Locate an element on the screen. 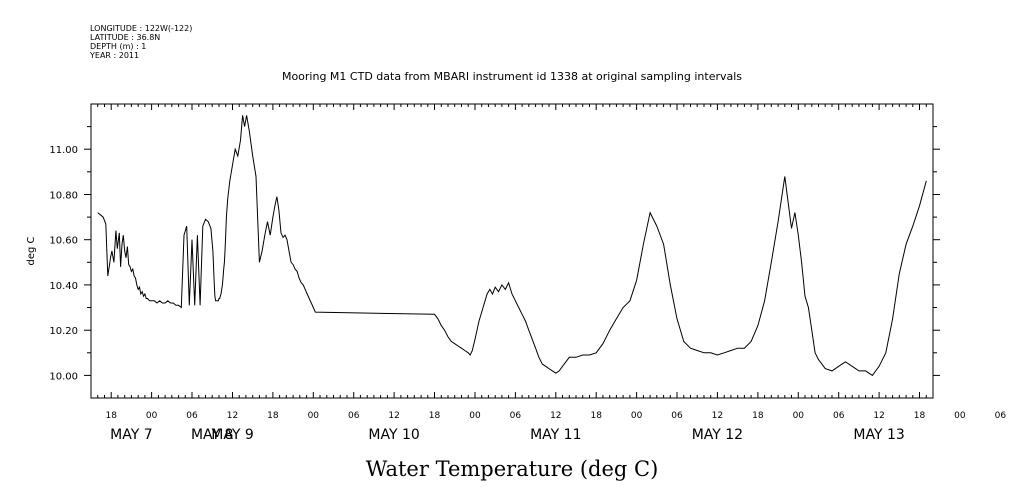  metadata-latitude: LATITUDE : 36.8N is located at coordinates (125, 37).